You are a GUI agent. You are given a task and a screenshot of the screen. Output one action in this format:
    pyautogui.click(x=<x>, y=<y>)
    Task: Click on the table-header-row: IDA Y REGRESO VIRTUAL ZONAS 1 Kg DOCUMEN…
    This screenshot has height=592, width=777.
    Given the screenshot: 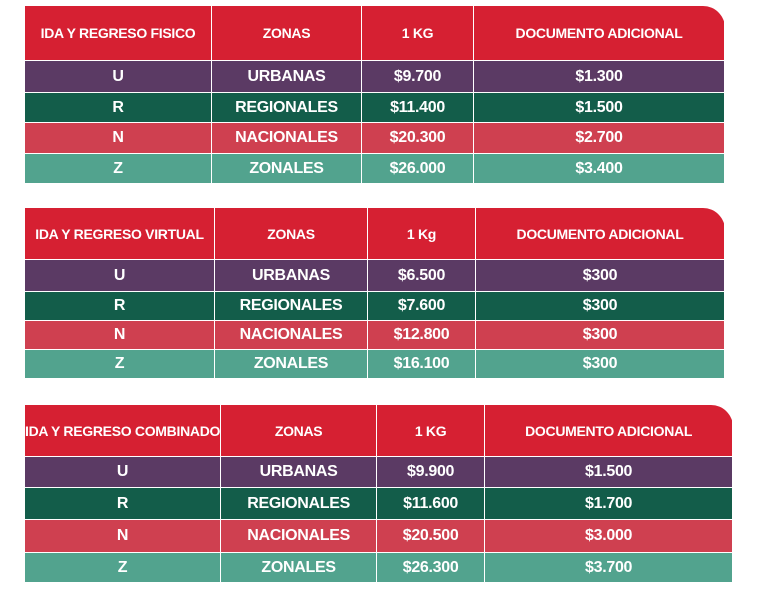 What is the action you would take?
    pyautogui.click(x=374, y=233)
    